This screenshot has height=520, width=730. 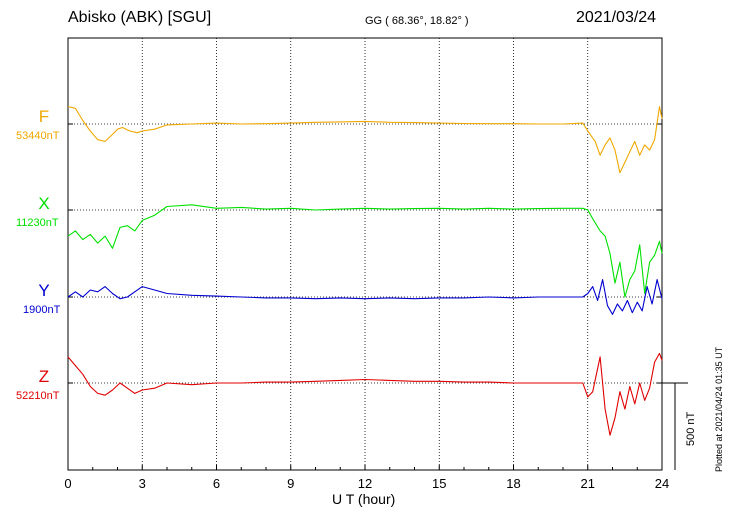 What do you see at coordinates (365, 140) in the screenshot?
I see `series-line-F` at bounding box center [365, 140].